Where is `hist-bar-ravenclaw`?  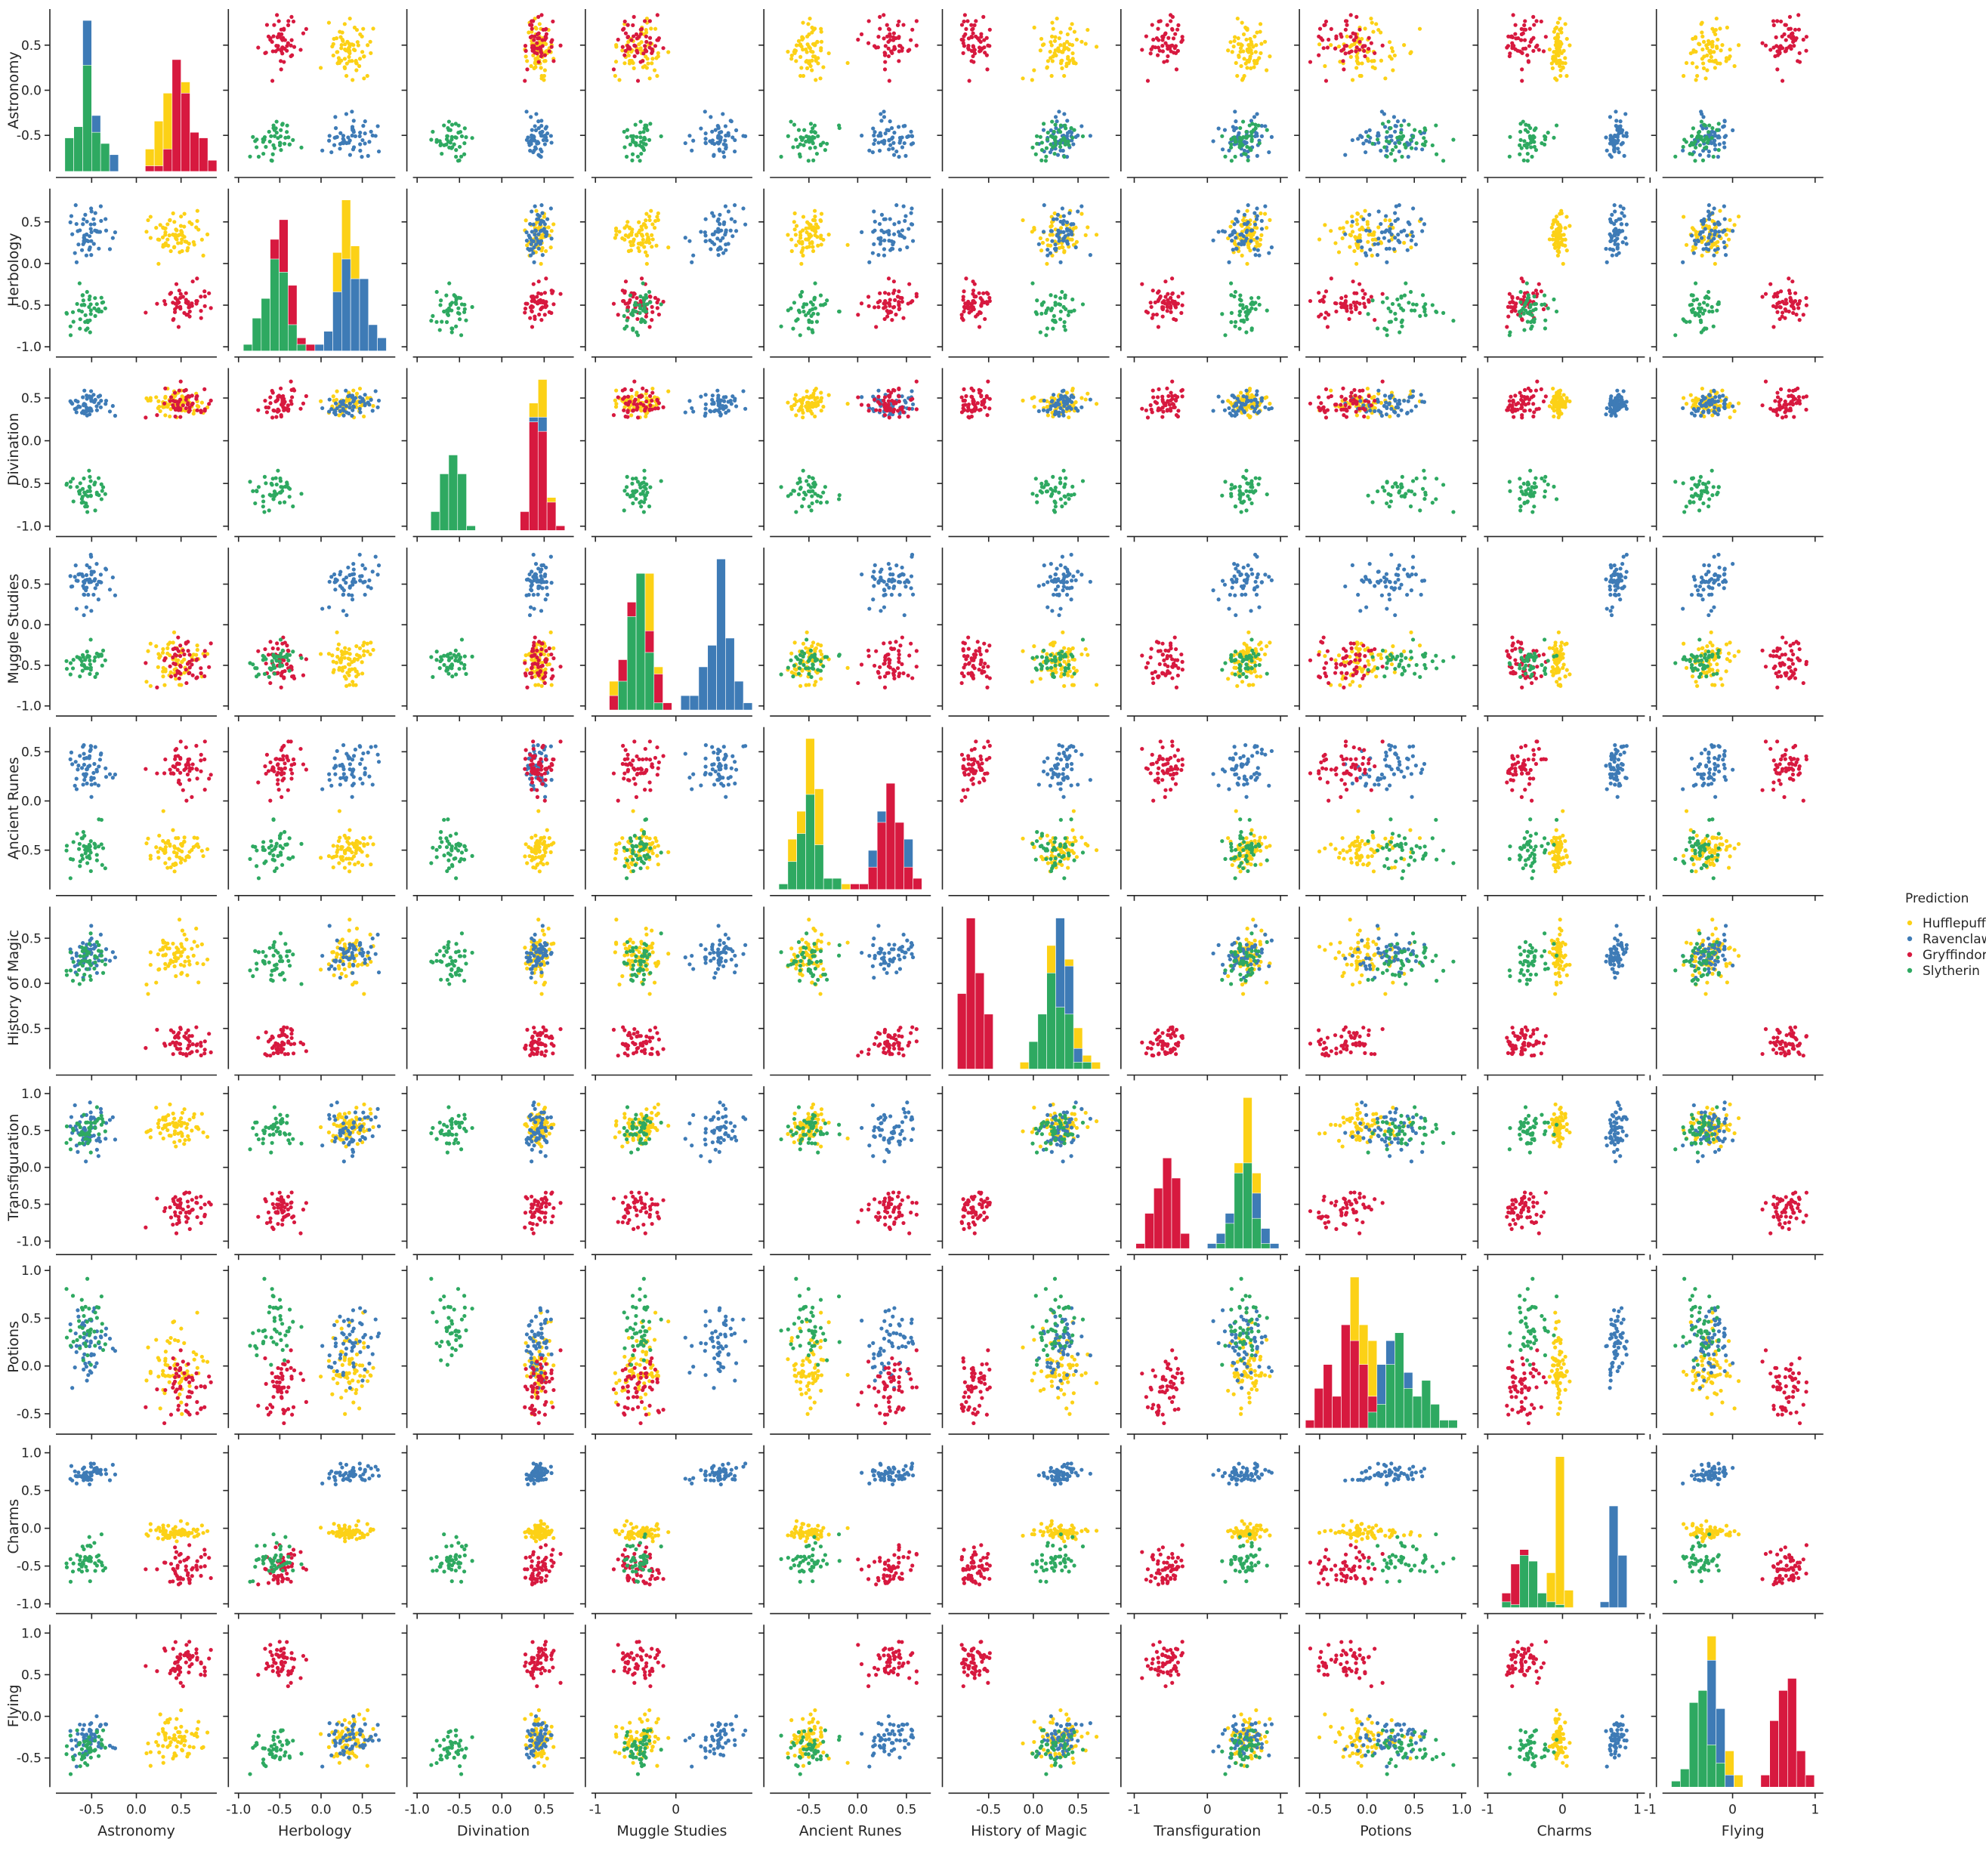
hist-bar-ravenclaw is located at coordinates (114, 163).